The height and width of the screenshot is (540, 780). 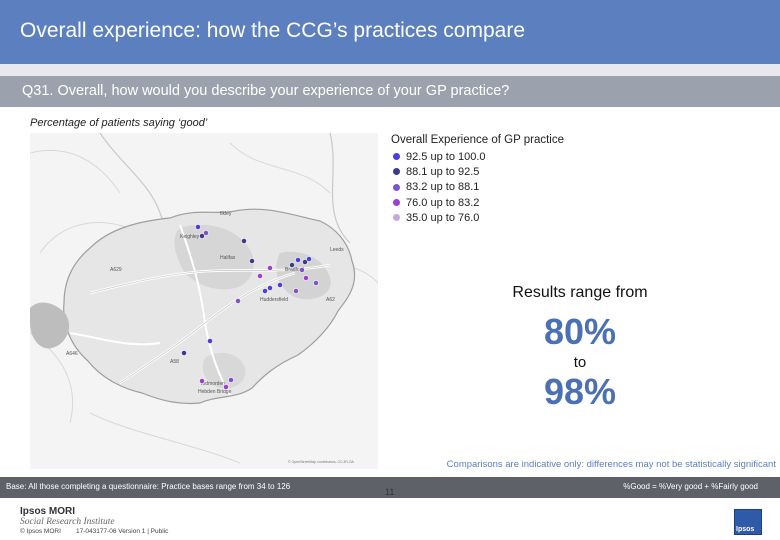 I want to click on legend-item: 92.5 up to 100.0, so click(x=488, y=156).